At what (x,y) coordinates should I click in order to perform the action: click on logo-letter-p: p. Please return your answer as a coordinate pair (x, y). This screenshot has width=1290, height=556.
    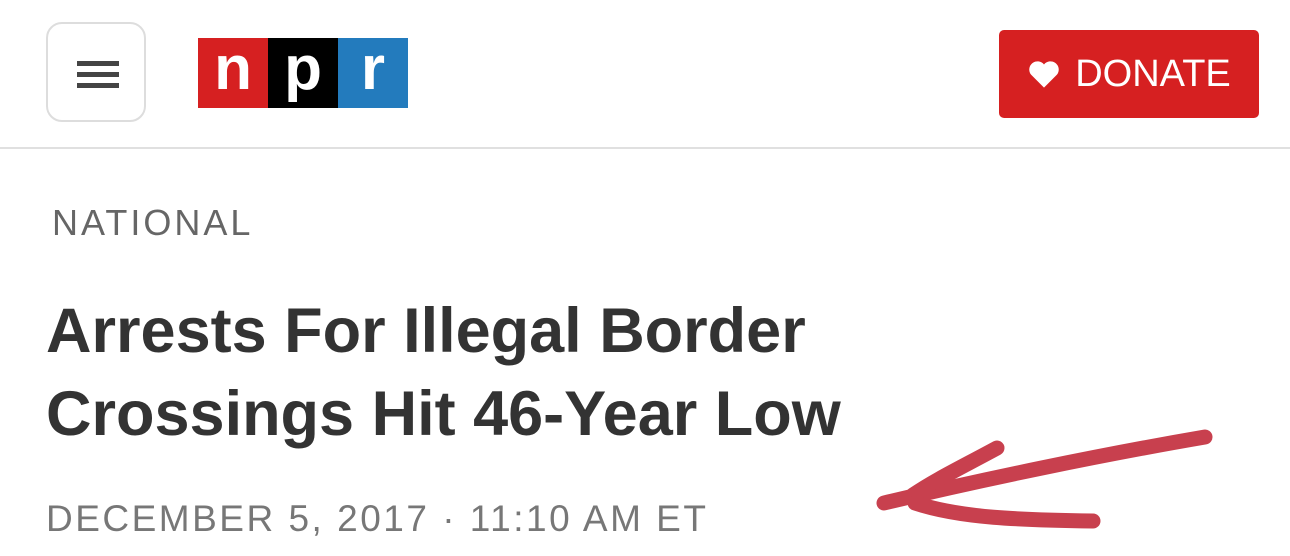
    Looking at the image, I should click on (303, 73).